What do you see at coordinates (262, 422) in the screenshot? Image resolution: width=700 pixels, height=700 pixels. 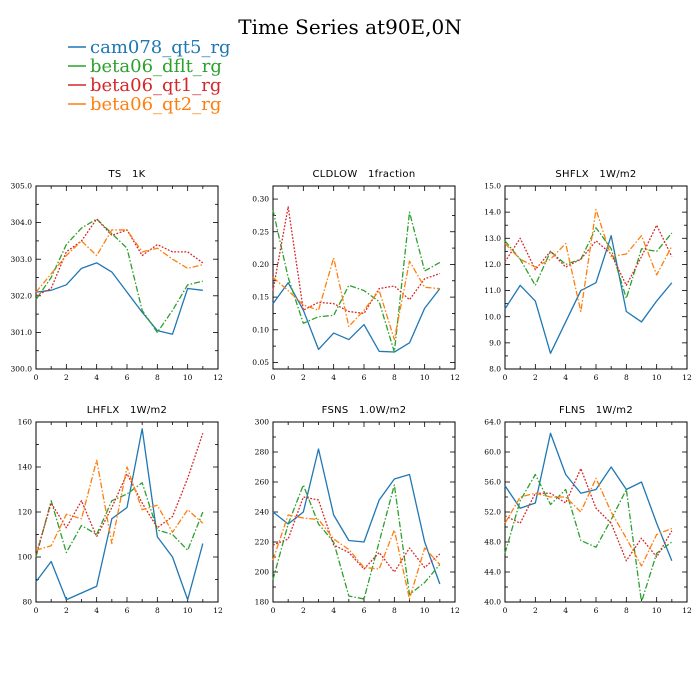 I see `y-tick-label: 300` at bounding box center [262, 422].